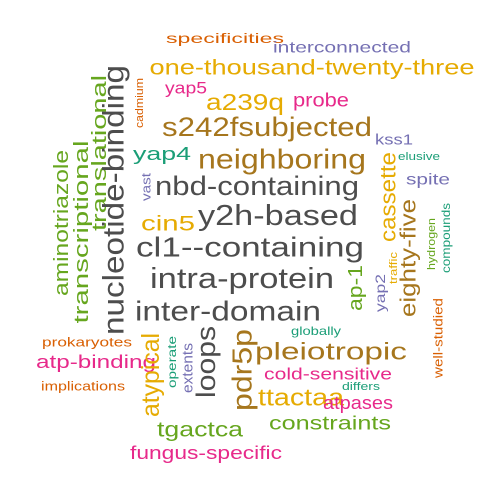 This screenshot has width=500, height=500. Describe the element at coordinates (242, 370) in the screenshot. I see `word-36: pdr5p` at that location.